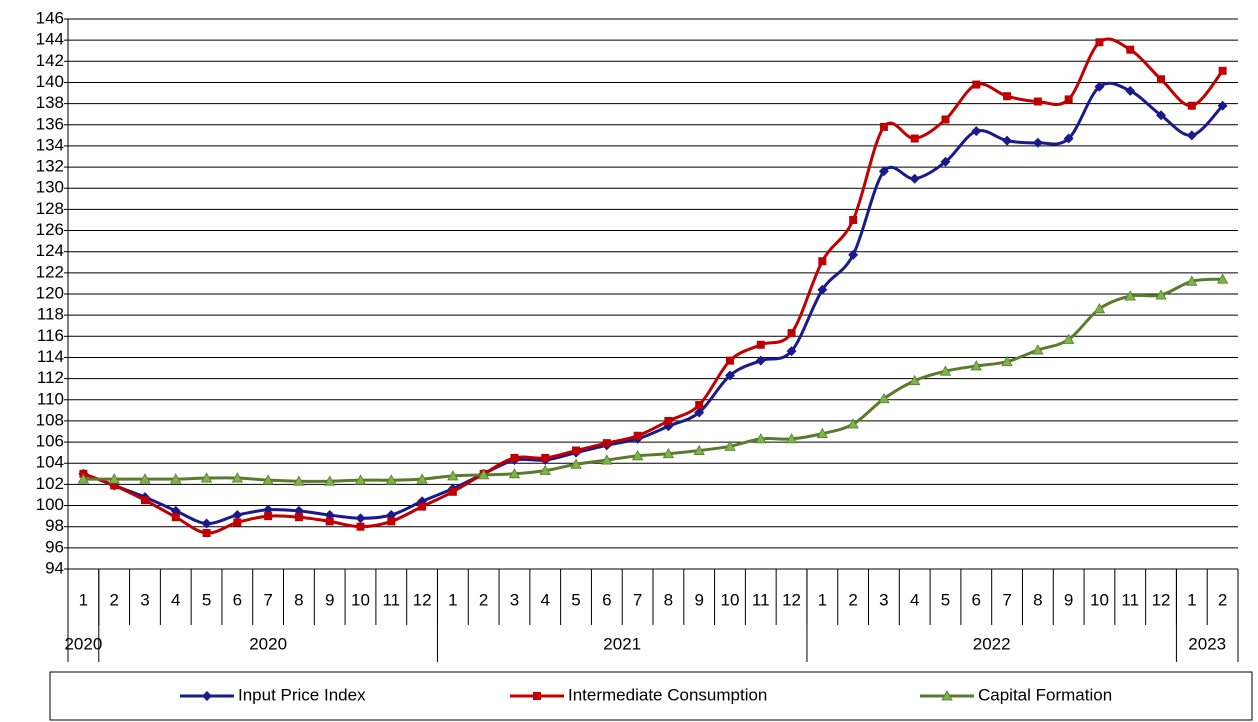 The width and height of the screenshot is (1258, 722). I want to click on y-tick-label: 112, so click(50, 377).